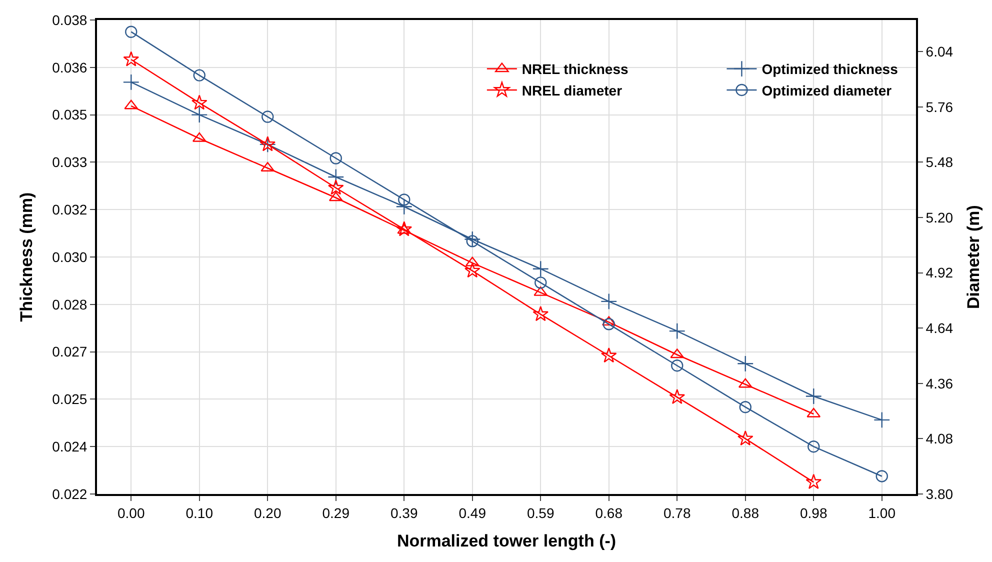 The height and width of the screenshot is (562, 992). What do you see at coordinates (404, 512) in the screenshot?
I see `x-tick-label: 0.39` at bounding box center [404, 512].